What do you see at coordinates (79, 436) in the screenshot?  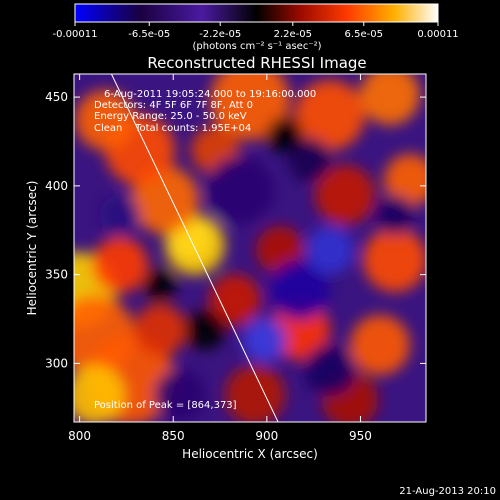 I see `x-tick-label: 800` at bounding box center [79, 436].